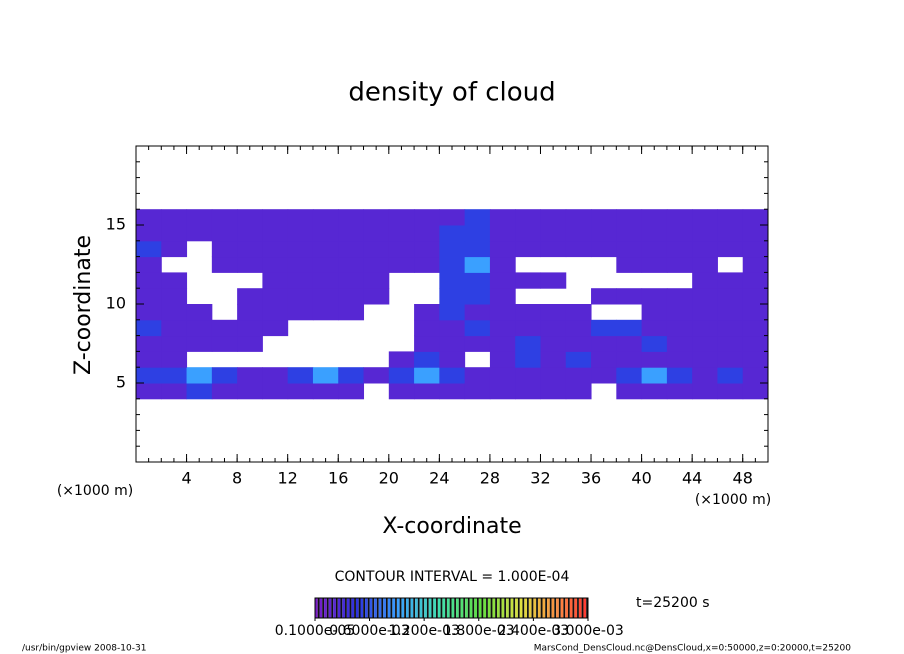 The image size is (904, 654). What do you see at coordinates (237, 478) in the screenshot?
I see `x-tick-label: 8` at bounding box center [237, 478].